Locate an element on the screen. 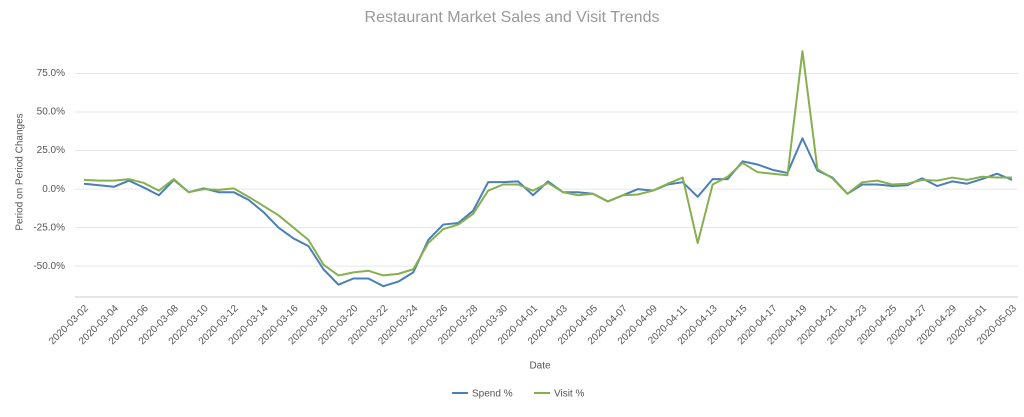 This screenshot has height=417, width=1024. y-axis-label: Period on Period Changes is located at coordinates (20, 171).